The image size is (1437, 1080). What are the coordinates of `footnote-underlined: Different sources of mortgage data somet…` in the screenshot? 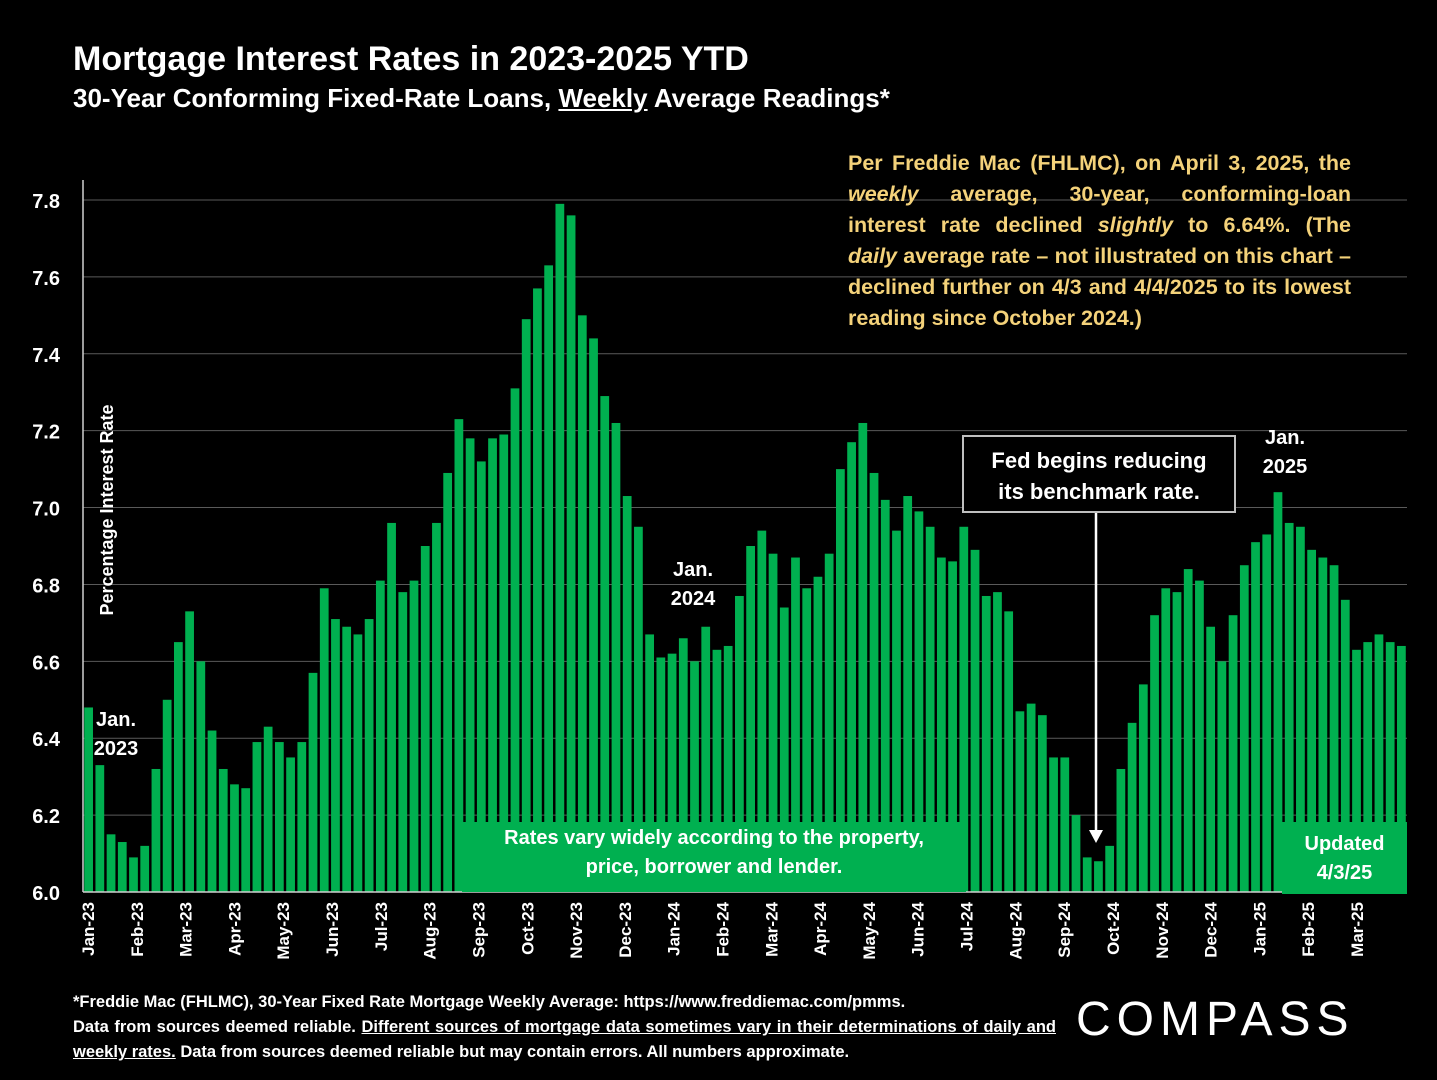 It's located at (564, 1039).